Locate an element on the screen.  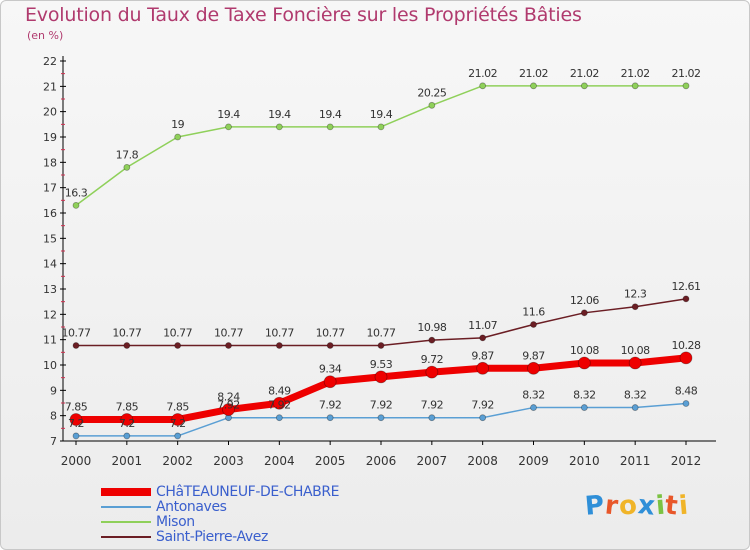
y-tick-label: 11 is located at coordinates (50, 340).